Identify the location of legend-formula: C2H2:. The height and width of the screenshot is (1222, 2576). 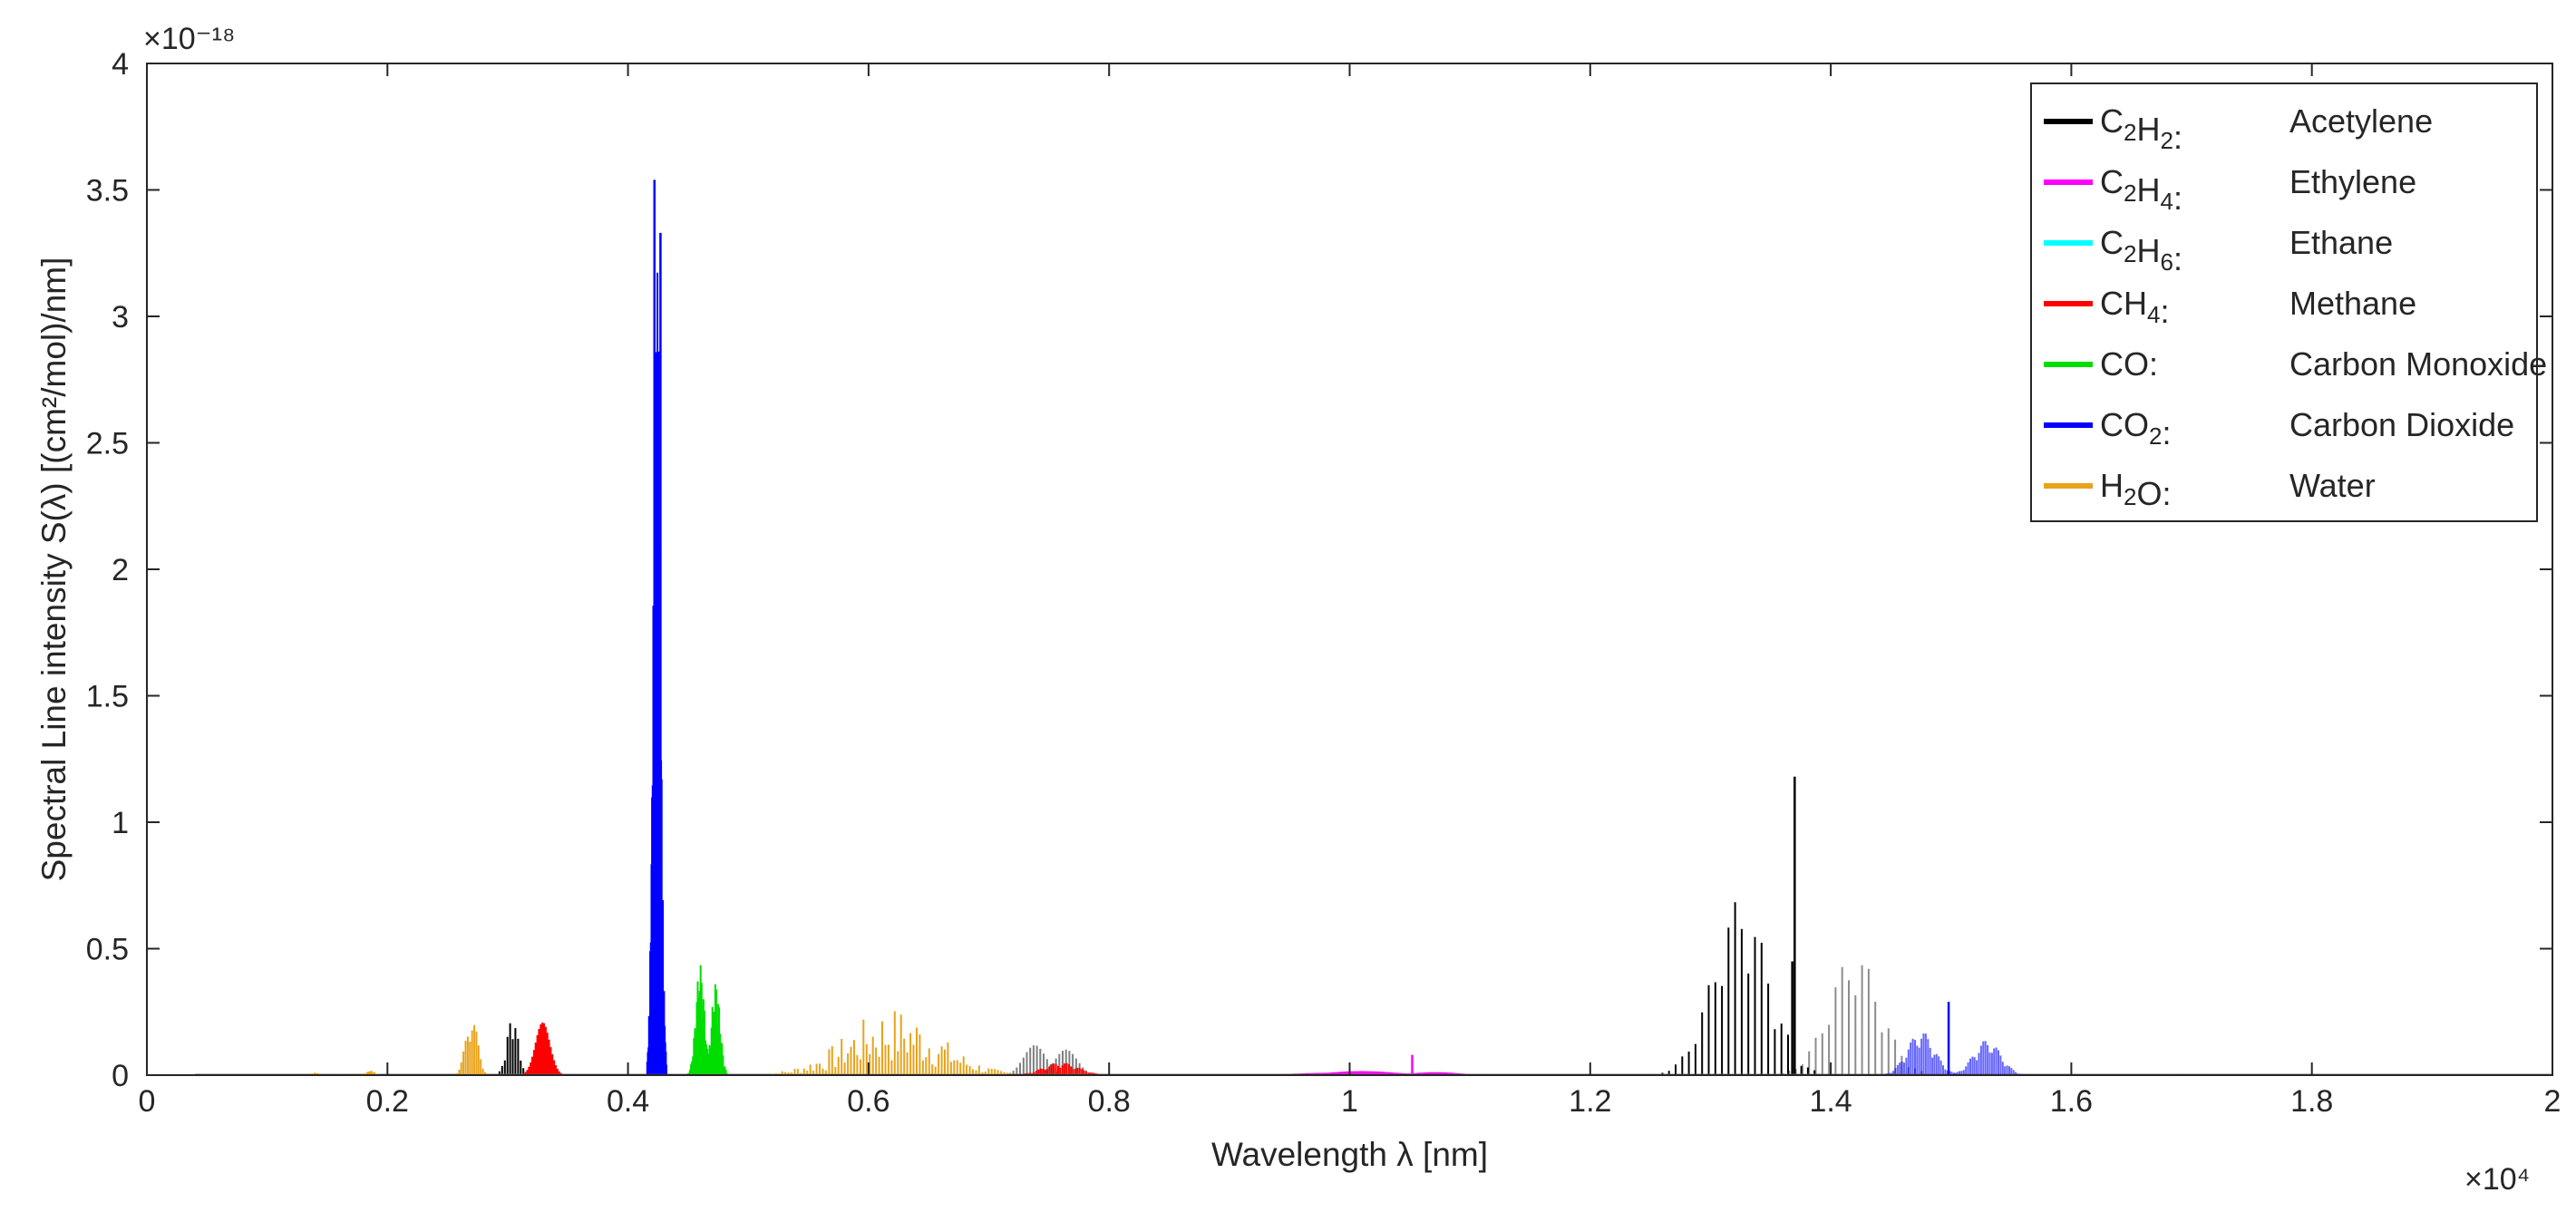
(2141, 129).